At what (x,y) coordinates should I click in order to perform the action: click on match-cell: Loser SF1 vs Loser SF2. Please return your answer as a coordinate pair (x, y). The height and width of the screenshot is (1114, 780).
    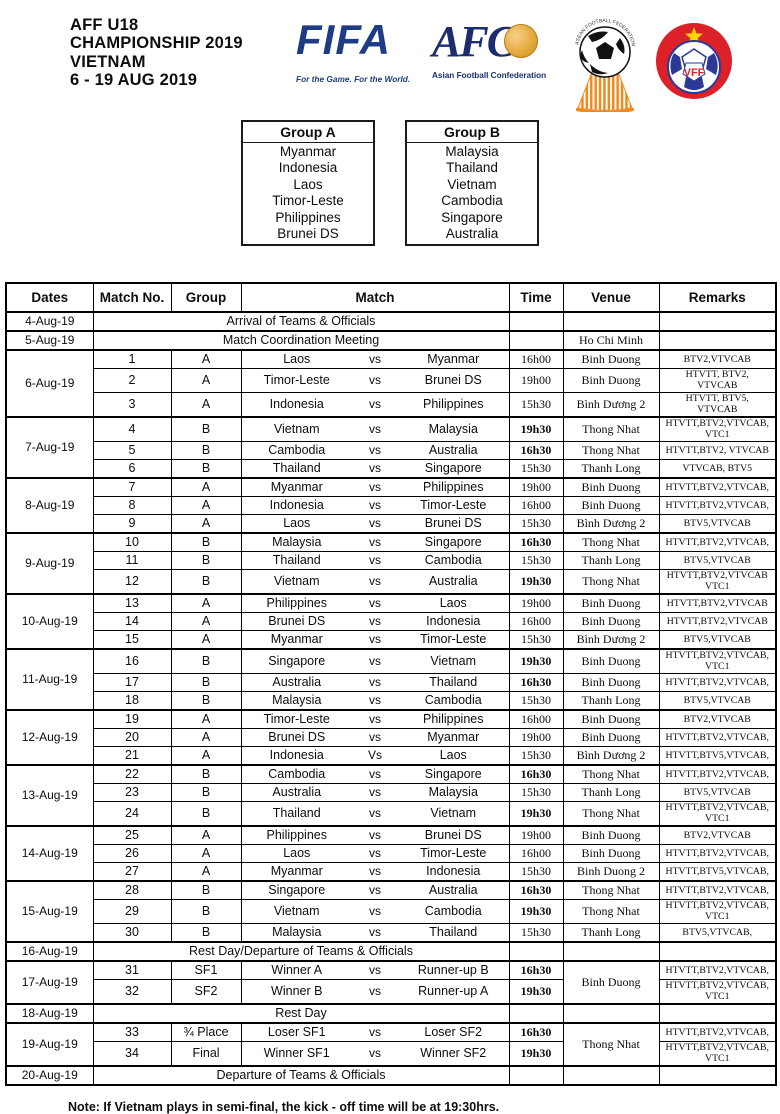
    Looking at the image, I should click on (375, 1032).